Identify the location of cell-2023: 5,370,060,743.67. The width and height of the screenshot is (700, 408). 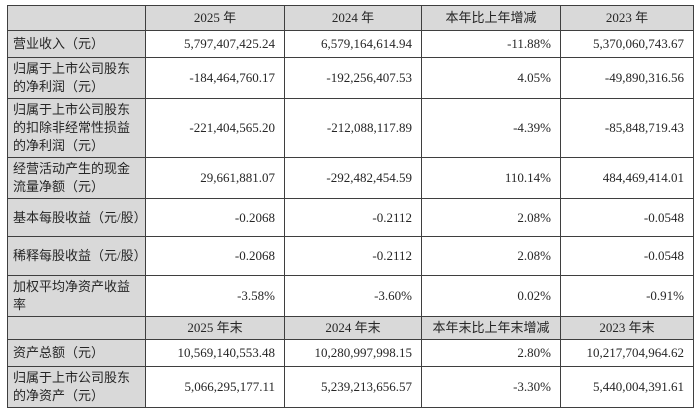
(627, 44).